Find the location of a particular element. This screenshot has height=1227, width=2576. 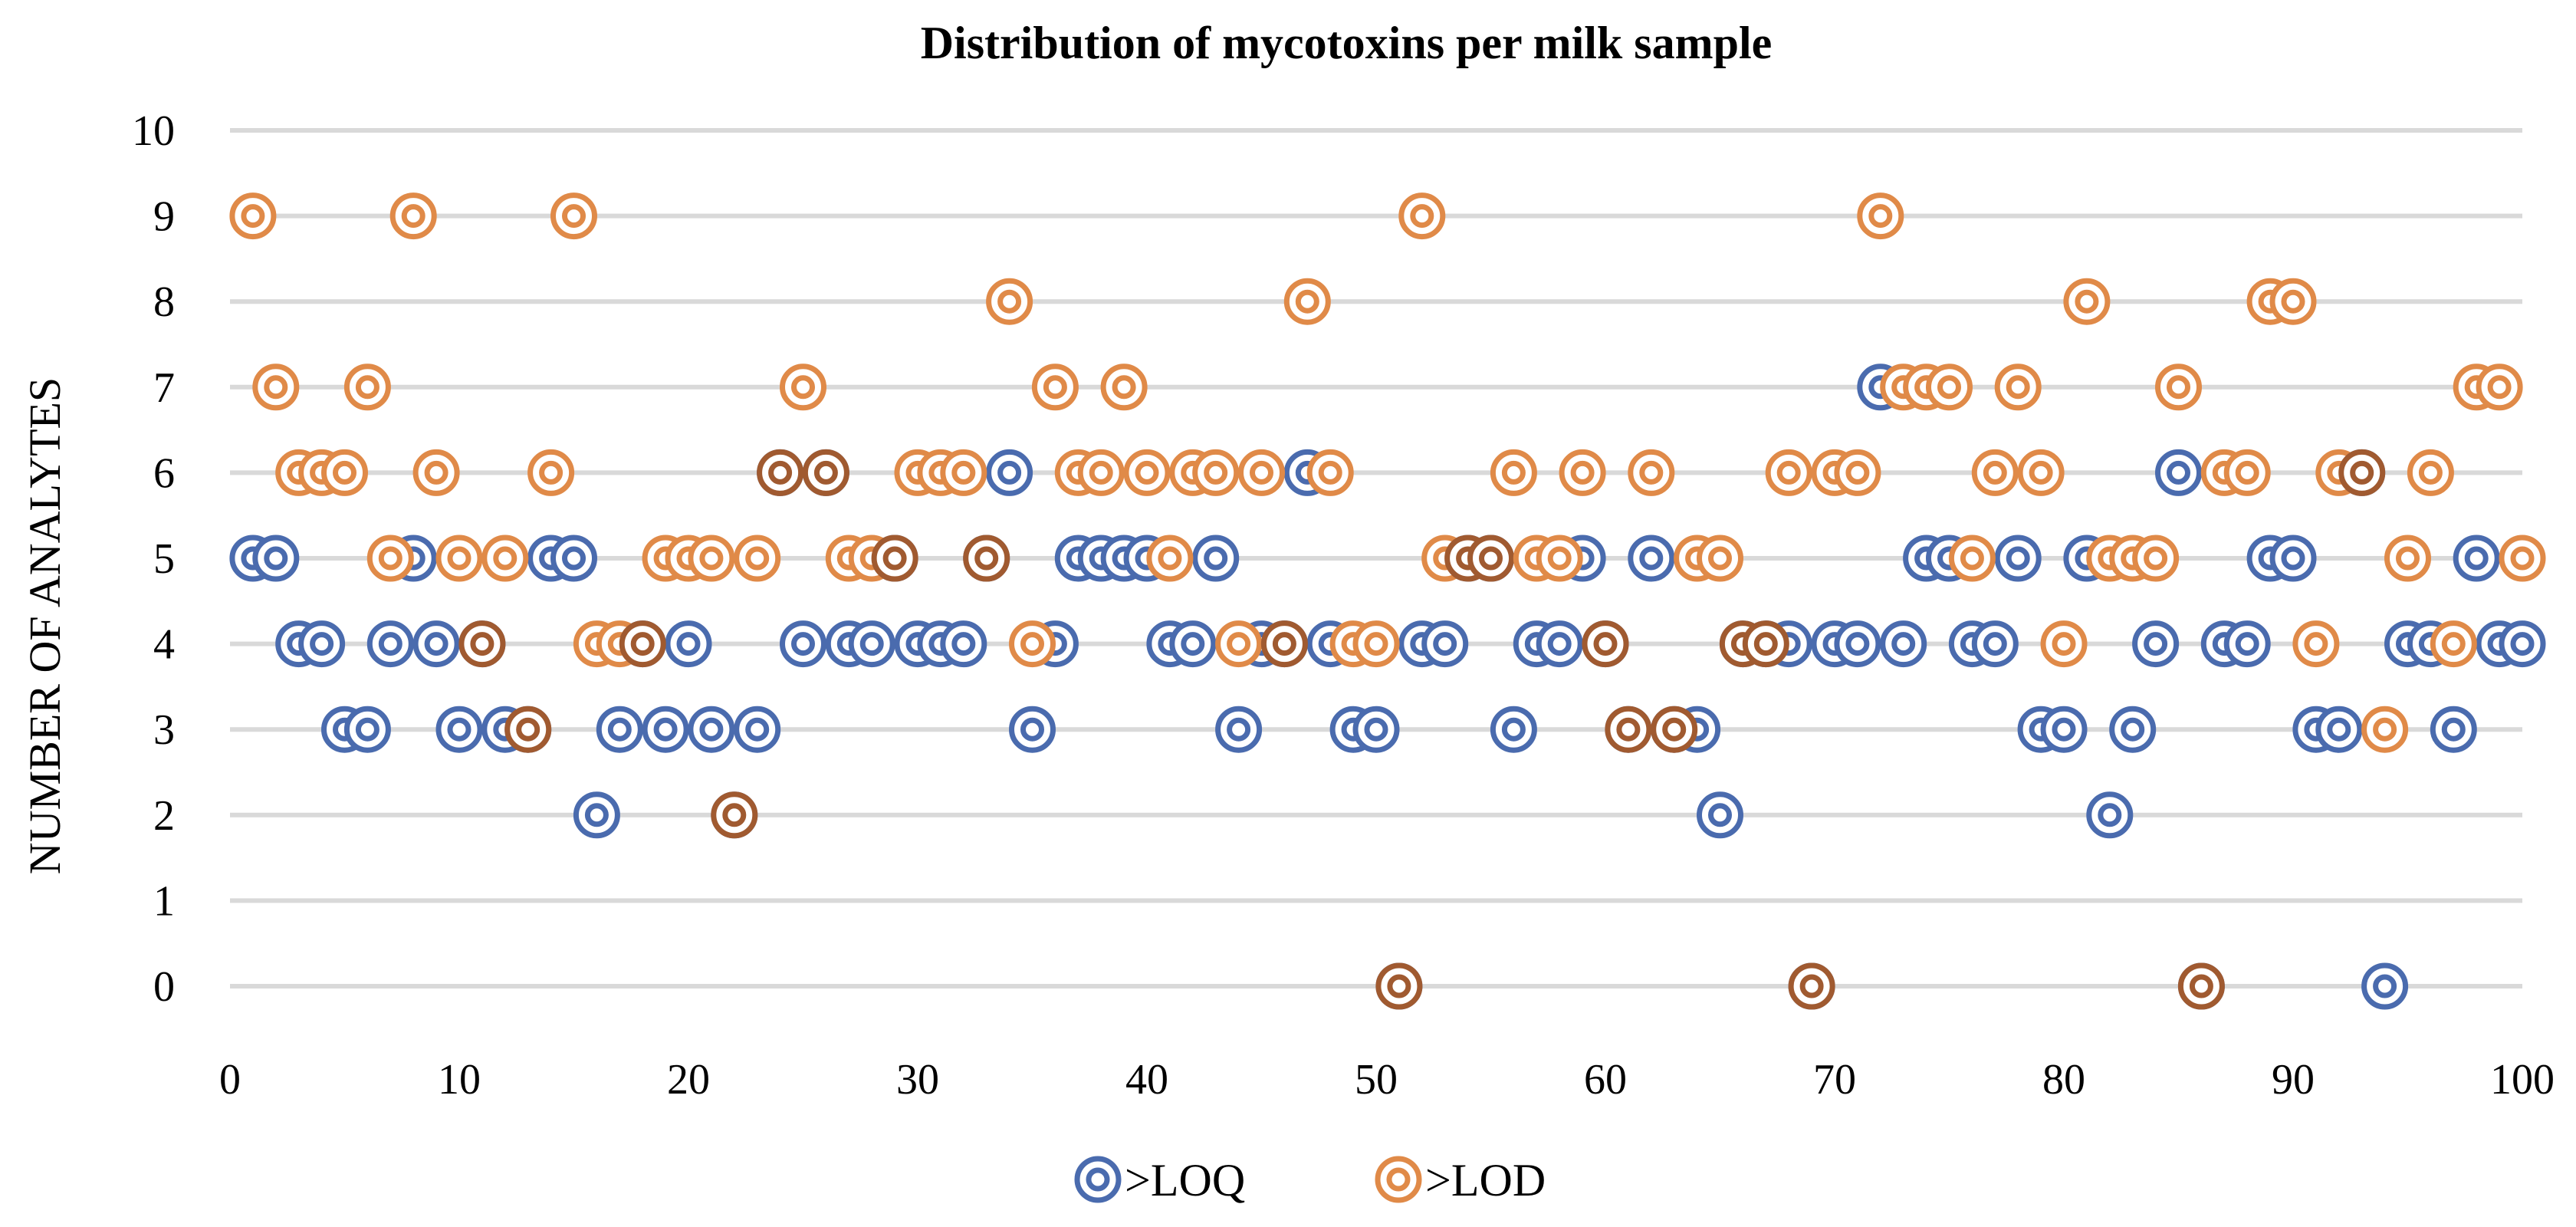

y-axis-label: NUMBER OF ANALYTES is located at coordinates (45, 625).